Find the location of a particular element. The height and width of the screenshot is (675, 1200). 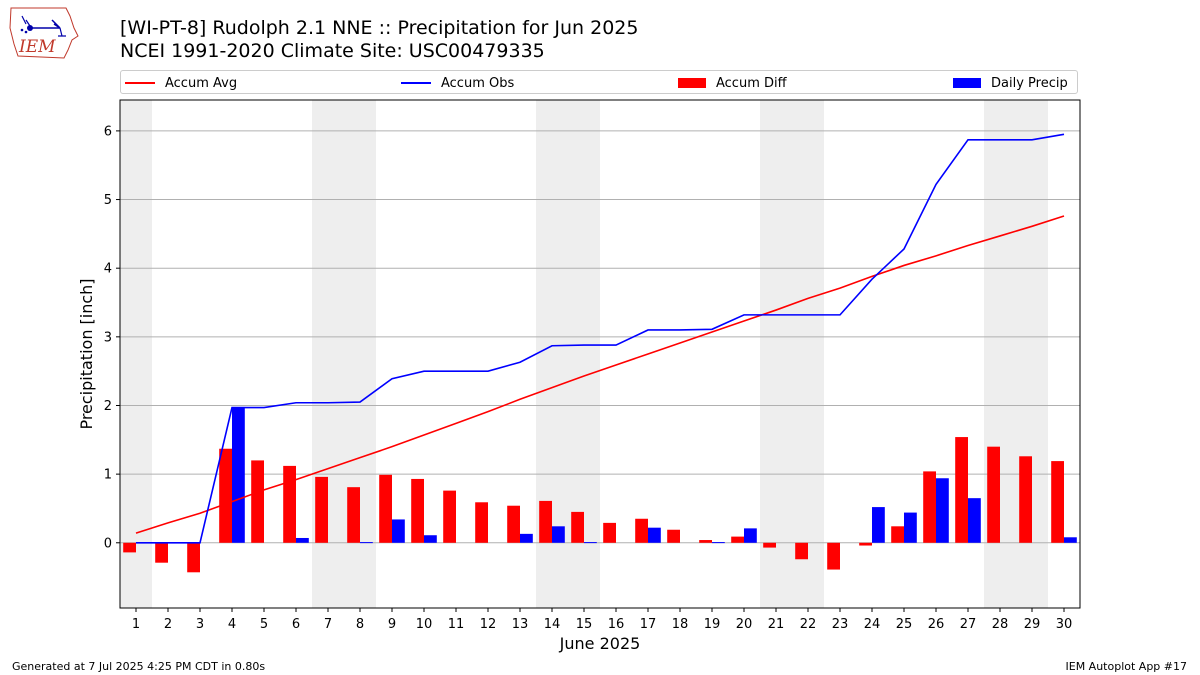

x-tick-label: 20 is located at coordinates (744, 624).